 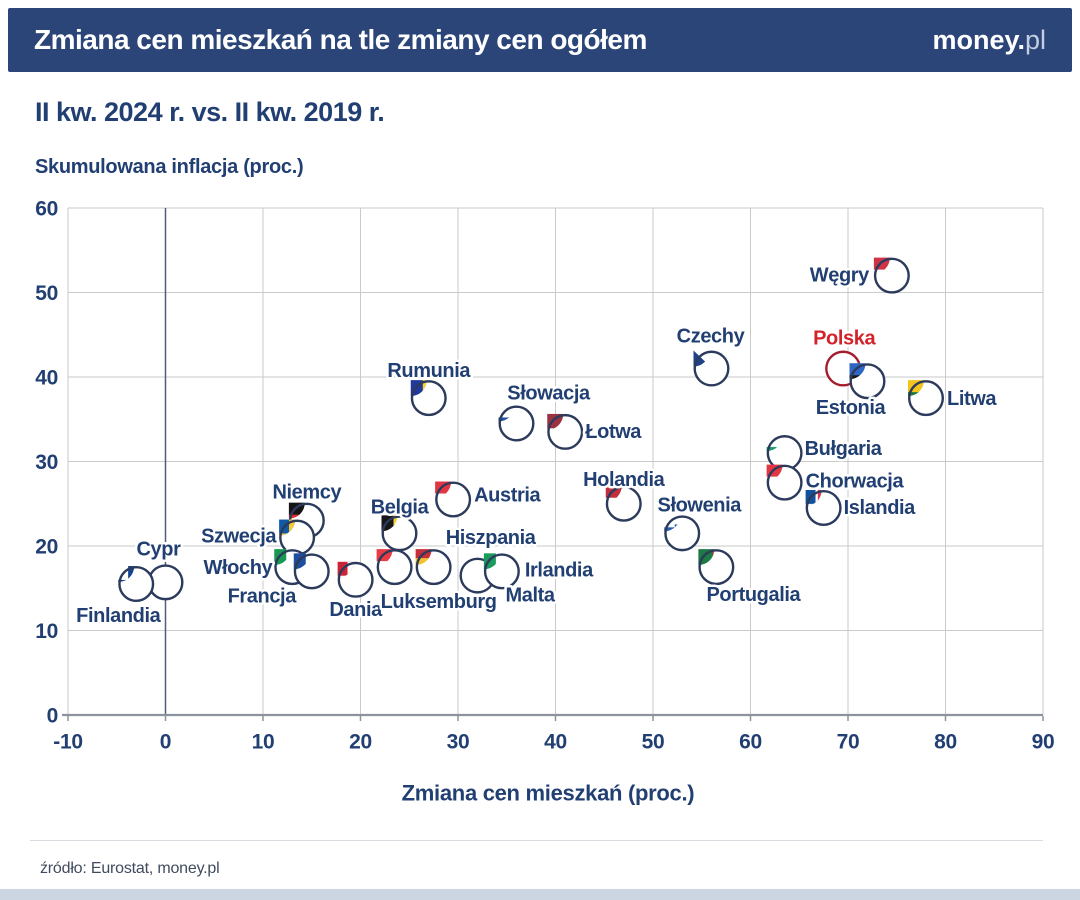 I want to click on chart-subtitle: II kw. 2024 r. vs. II kw. 2019 r., so click(x=210, y=112).